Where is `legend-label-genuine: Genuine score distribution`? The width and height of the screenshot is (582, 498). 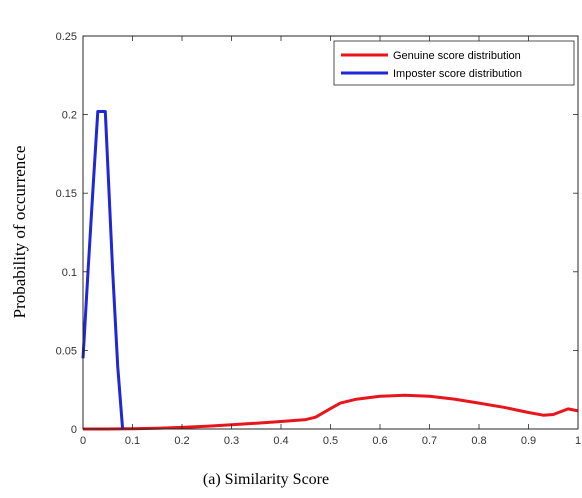
legend-label-genuine: Genuine score distribution is located at coordinates (457, 56).